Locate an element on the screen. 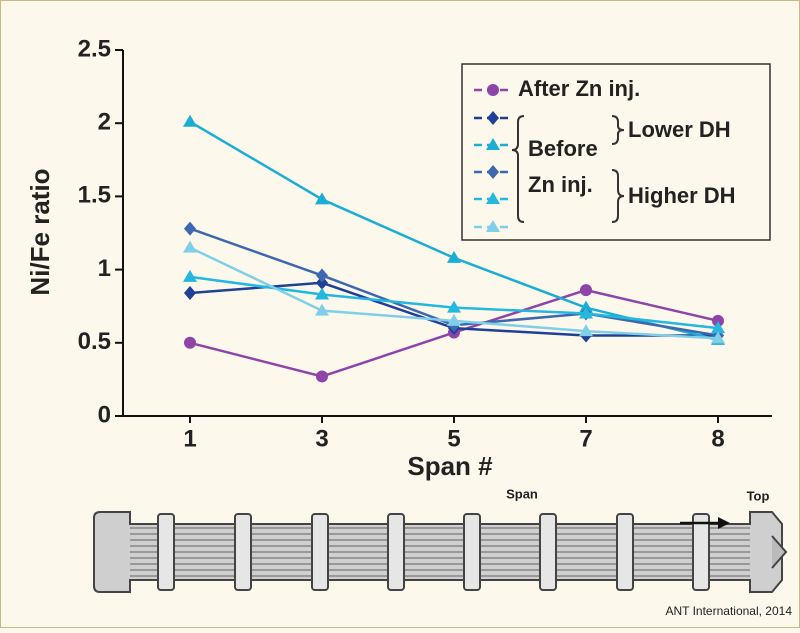 The image size is (800, 633). legend-box is located at coordinates (616, 152).